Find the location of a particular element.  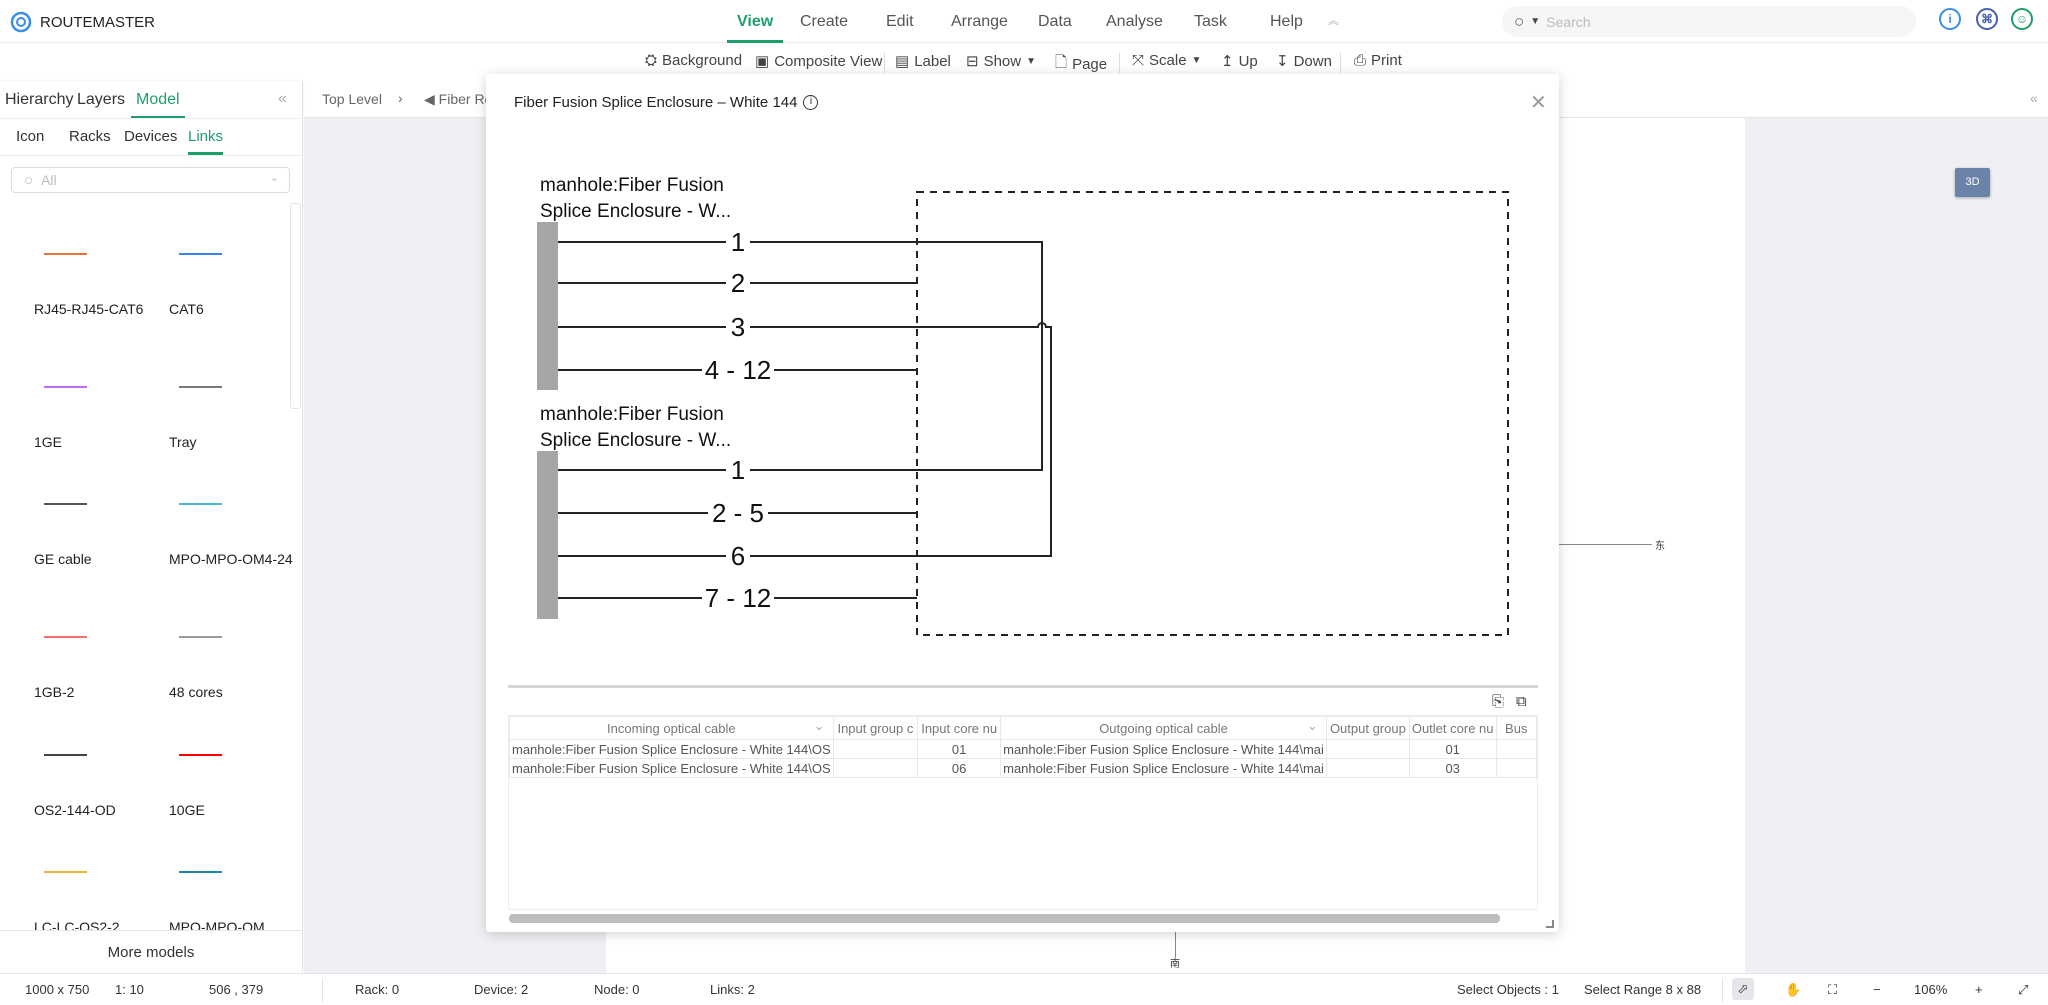

link-model-item: 10GE is located at coordinates (236, 812).